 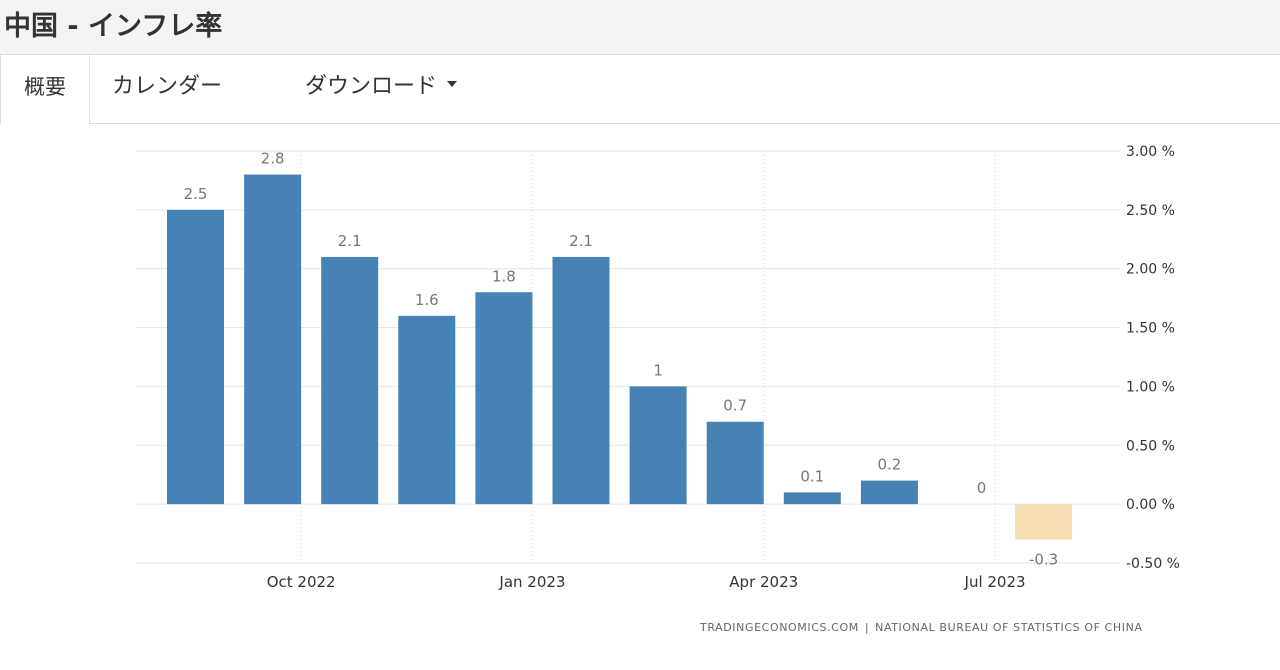 I want to click on y-tick-label: 0.50 %, so click(x=1150, y=446).